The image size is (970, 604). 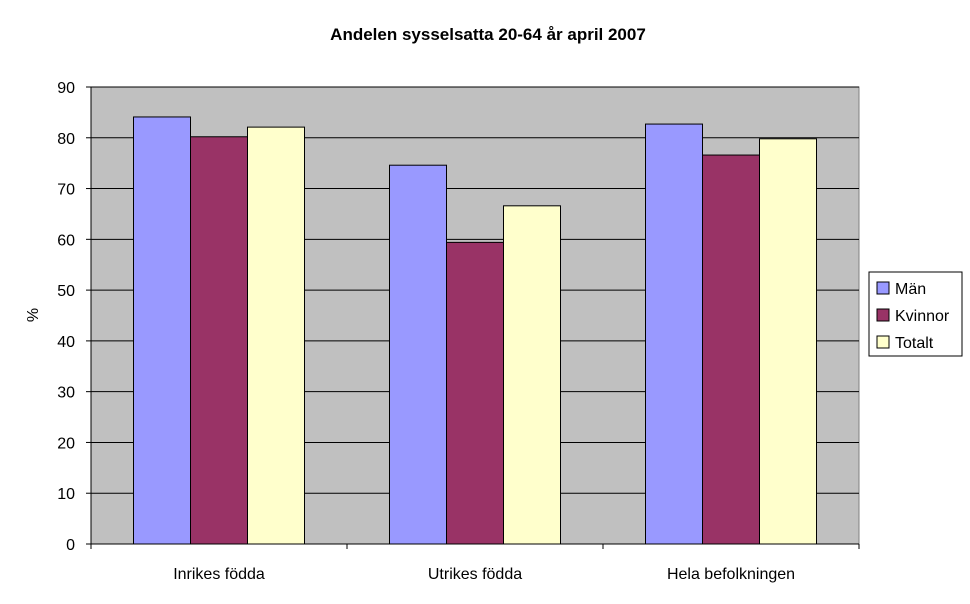 I want to click on x-tick-label: Inrikes födda, so click(x=219, y=574).